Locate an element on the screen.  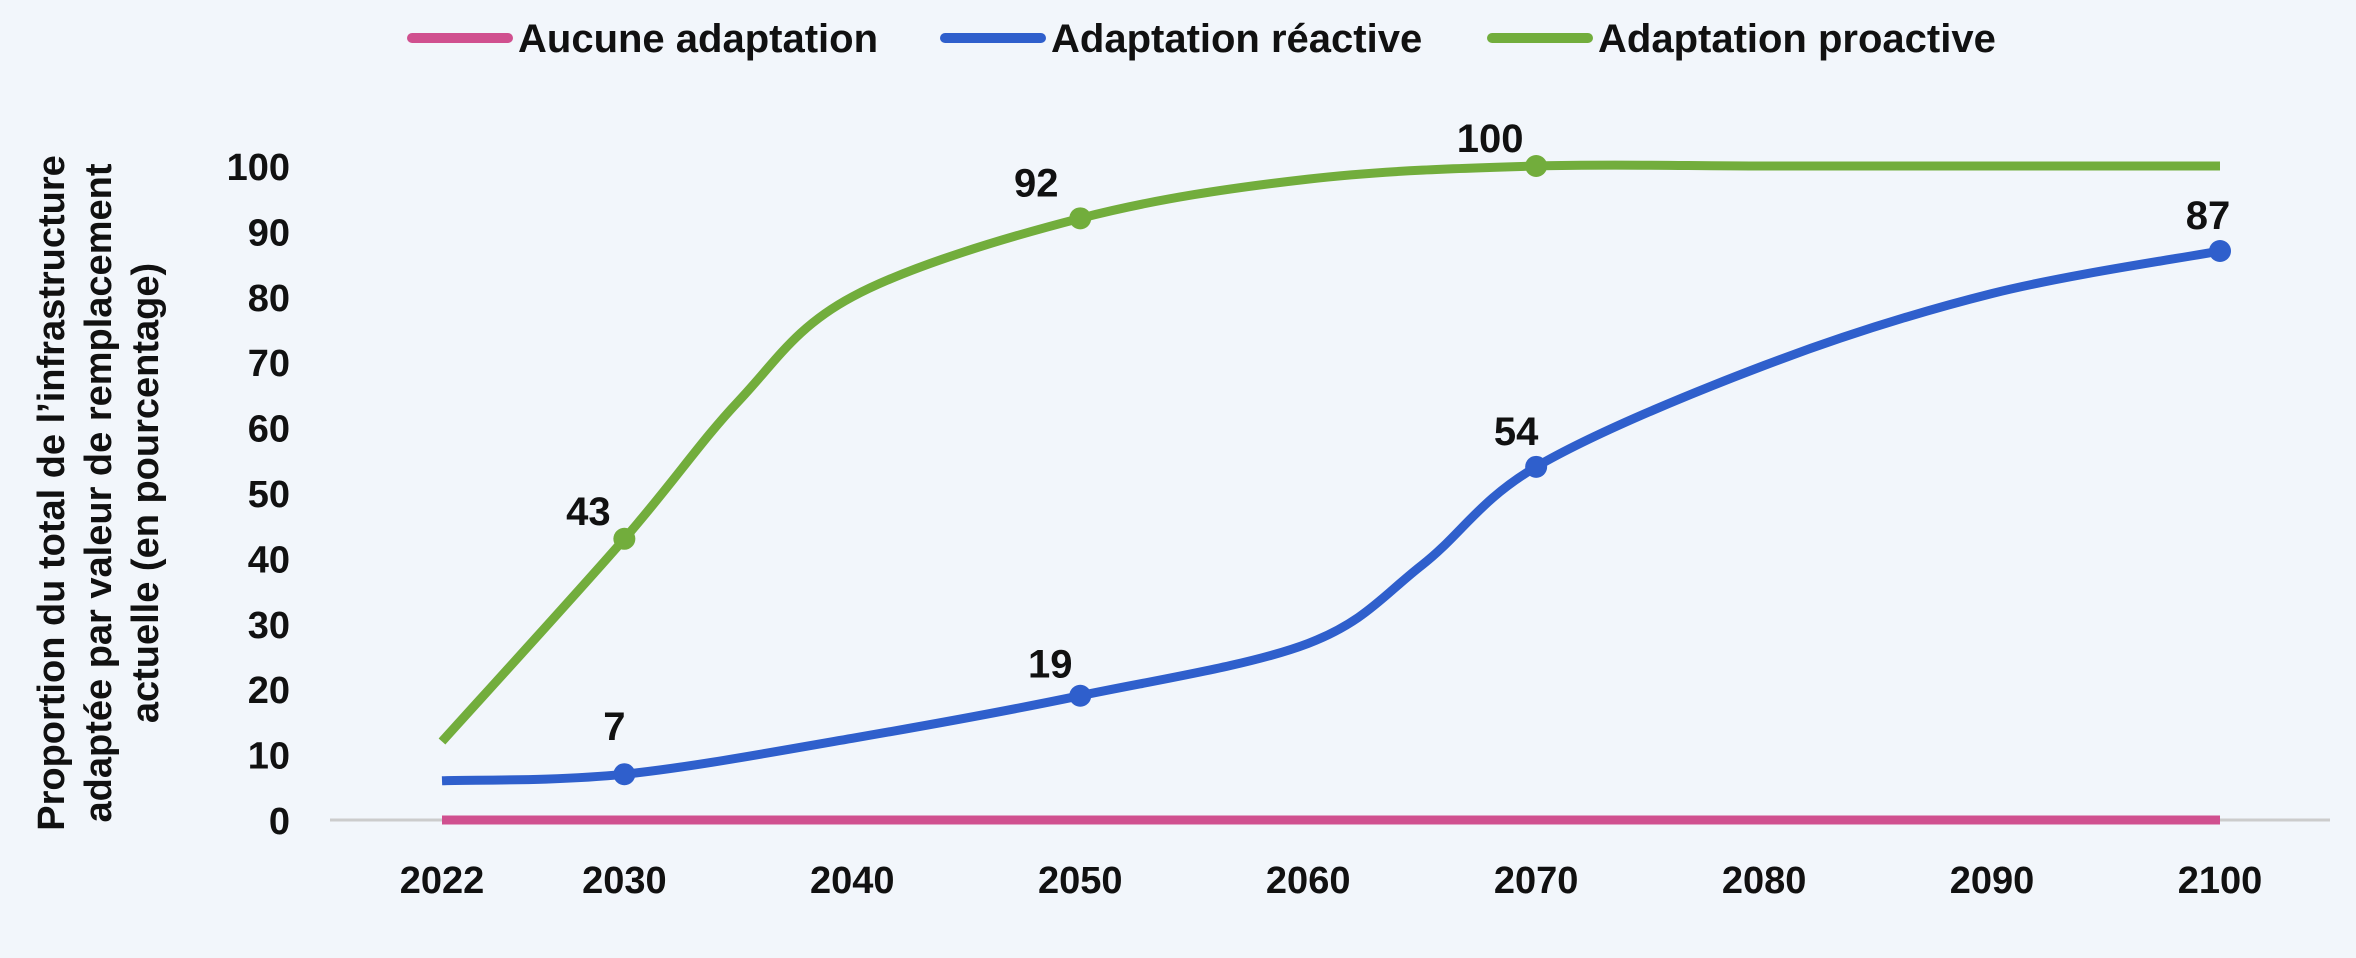
data-label: 100 is located at coordinates (1490, 139).